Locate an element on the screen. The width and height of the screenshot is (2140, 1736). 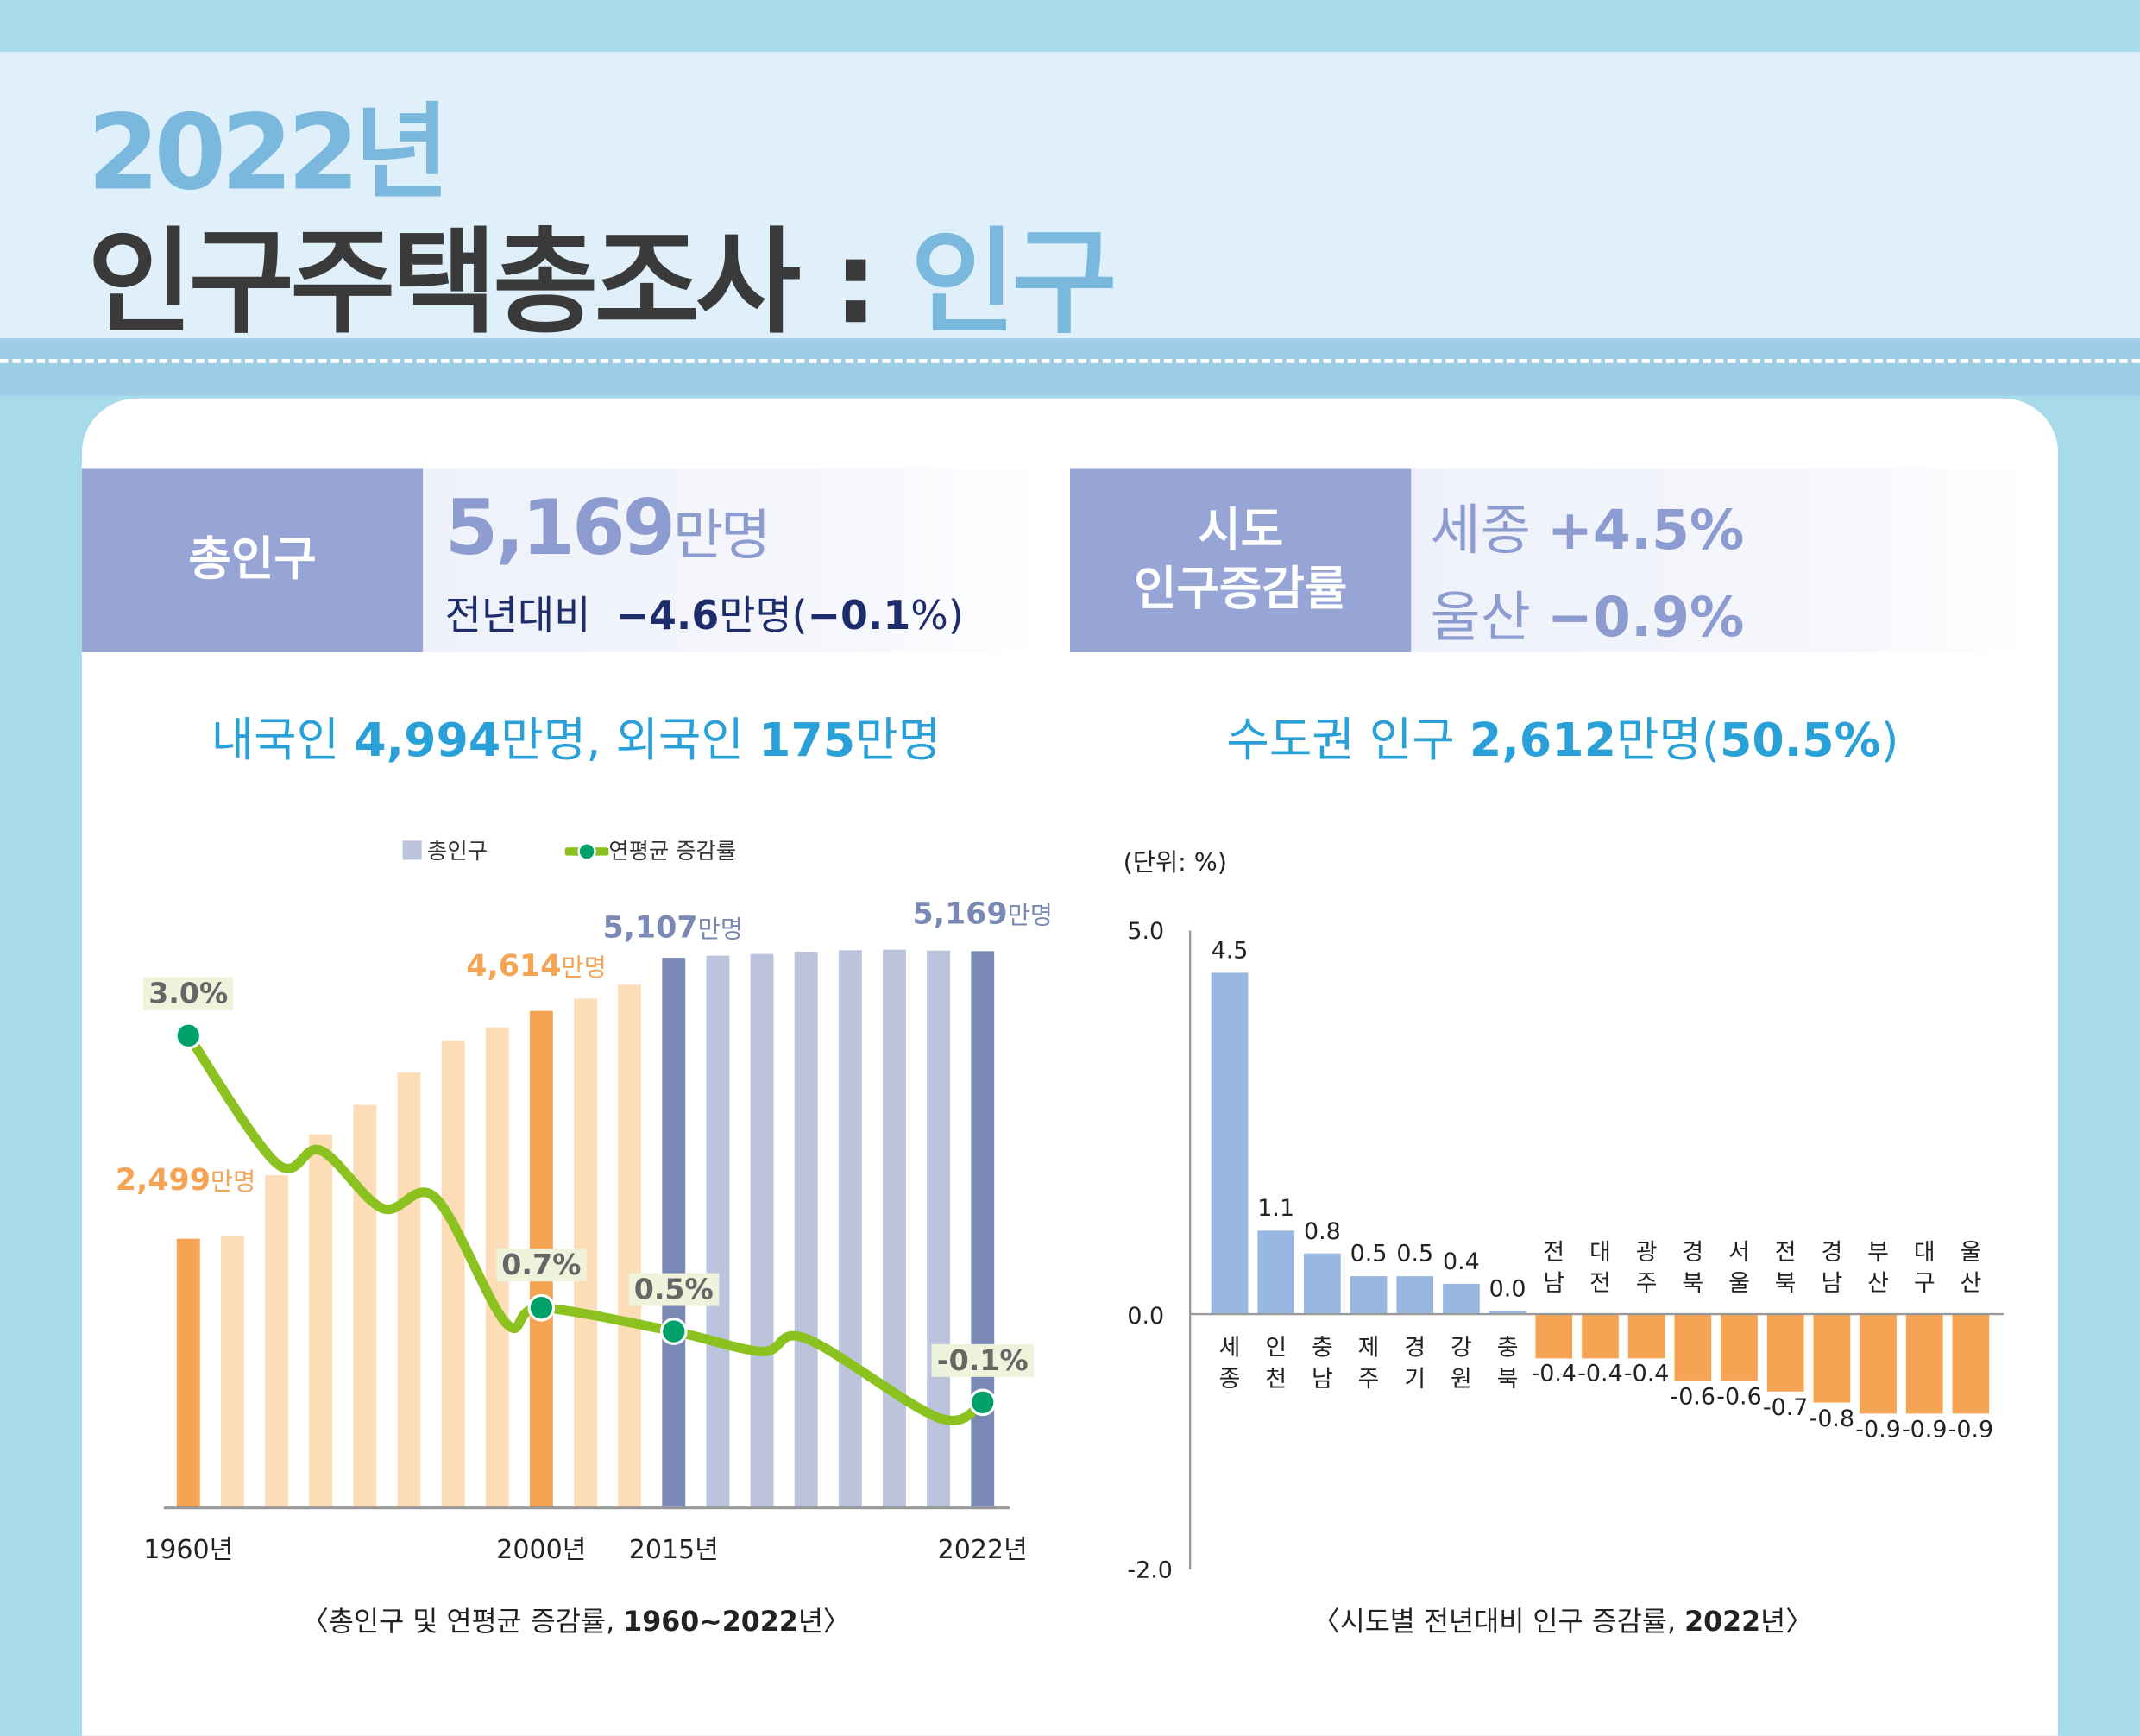
population-bar-2019 is located at coordinates (850, 1229).